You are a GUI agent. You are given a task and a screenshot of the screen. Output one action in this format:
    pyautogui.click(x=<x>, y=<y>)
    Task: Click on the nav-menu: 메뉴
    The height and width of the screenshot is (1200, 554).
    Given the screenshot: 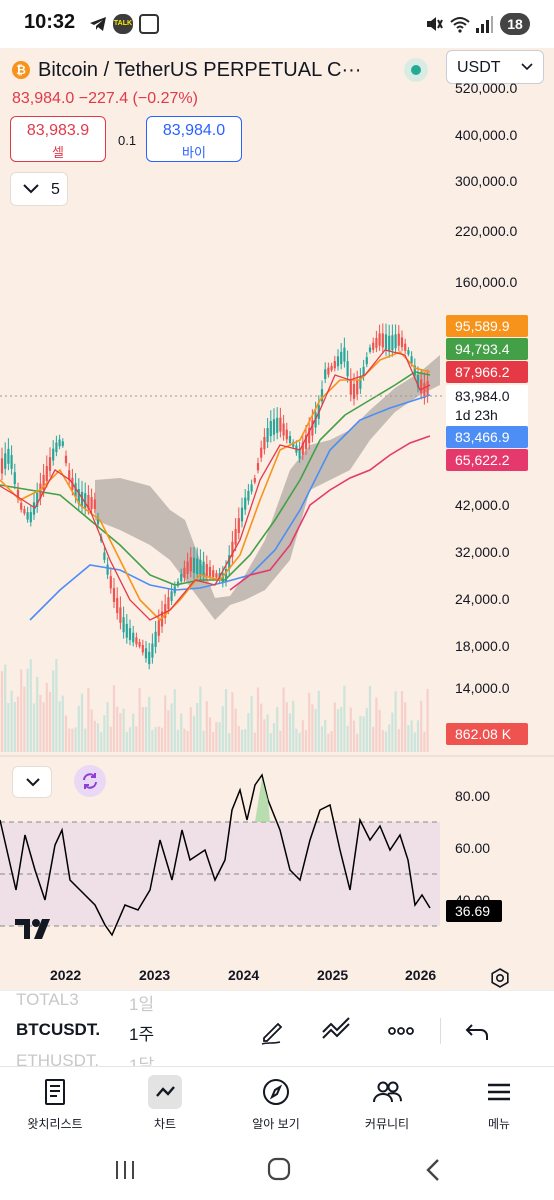 What is the action you would take?
    pyautogui.click(x=499, y=1103)
    